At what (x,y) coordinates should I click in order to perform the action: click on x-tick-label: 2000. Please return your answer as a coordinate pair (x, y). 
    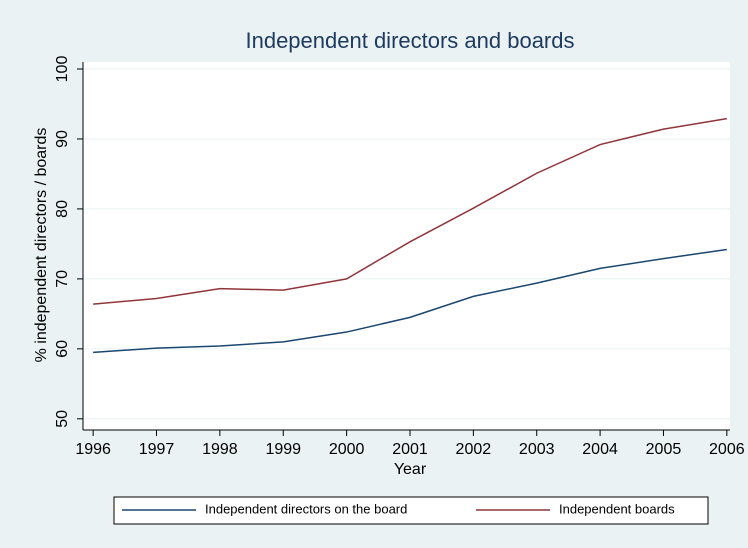
    Looking at the image, I should click on (347, 449).